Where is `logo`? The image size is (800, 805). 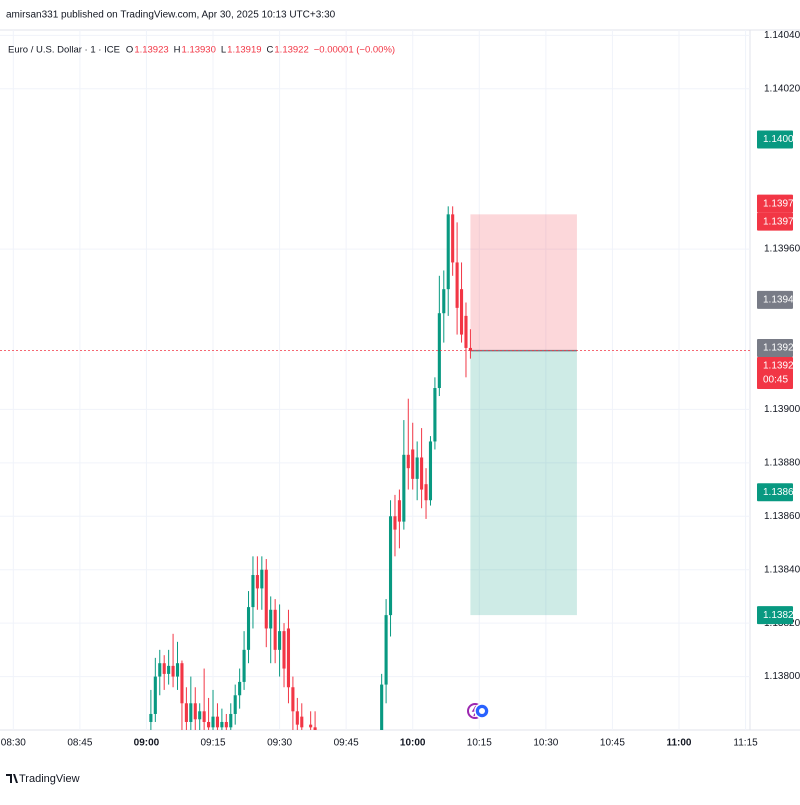
logo is located at coordinates (12, 778).